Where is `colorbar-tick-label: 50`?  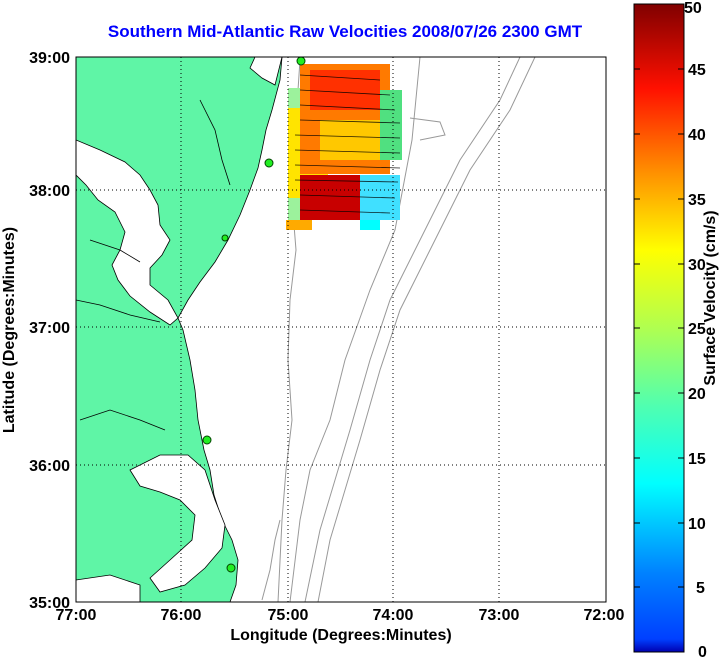 colorbar-tick-label: 50 is located at coordinates (693, 8).